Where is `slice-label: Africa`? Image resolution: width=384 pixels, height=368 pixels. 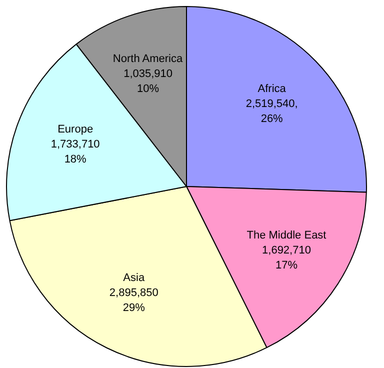 slice-label: Africa is located at coordinates (272, 88).